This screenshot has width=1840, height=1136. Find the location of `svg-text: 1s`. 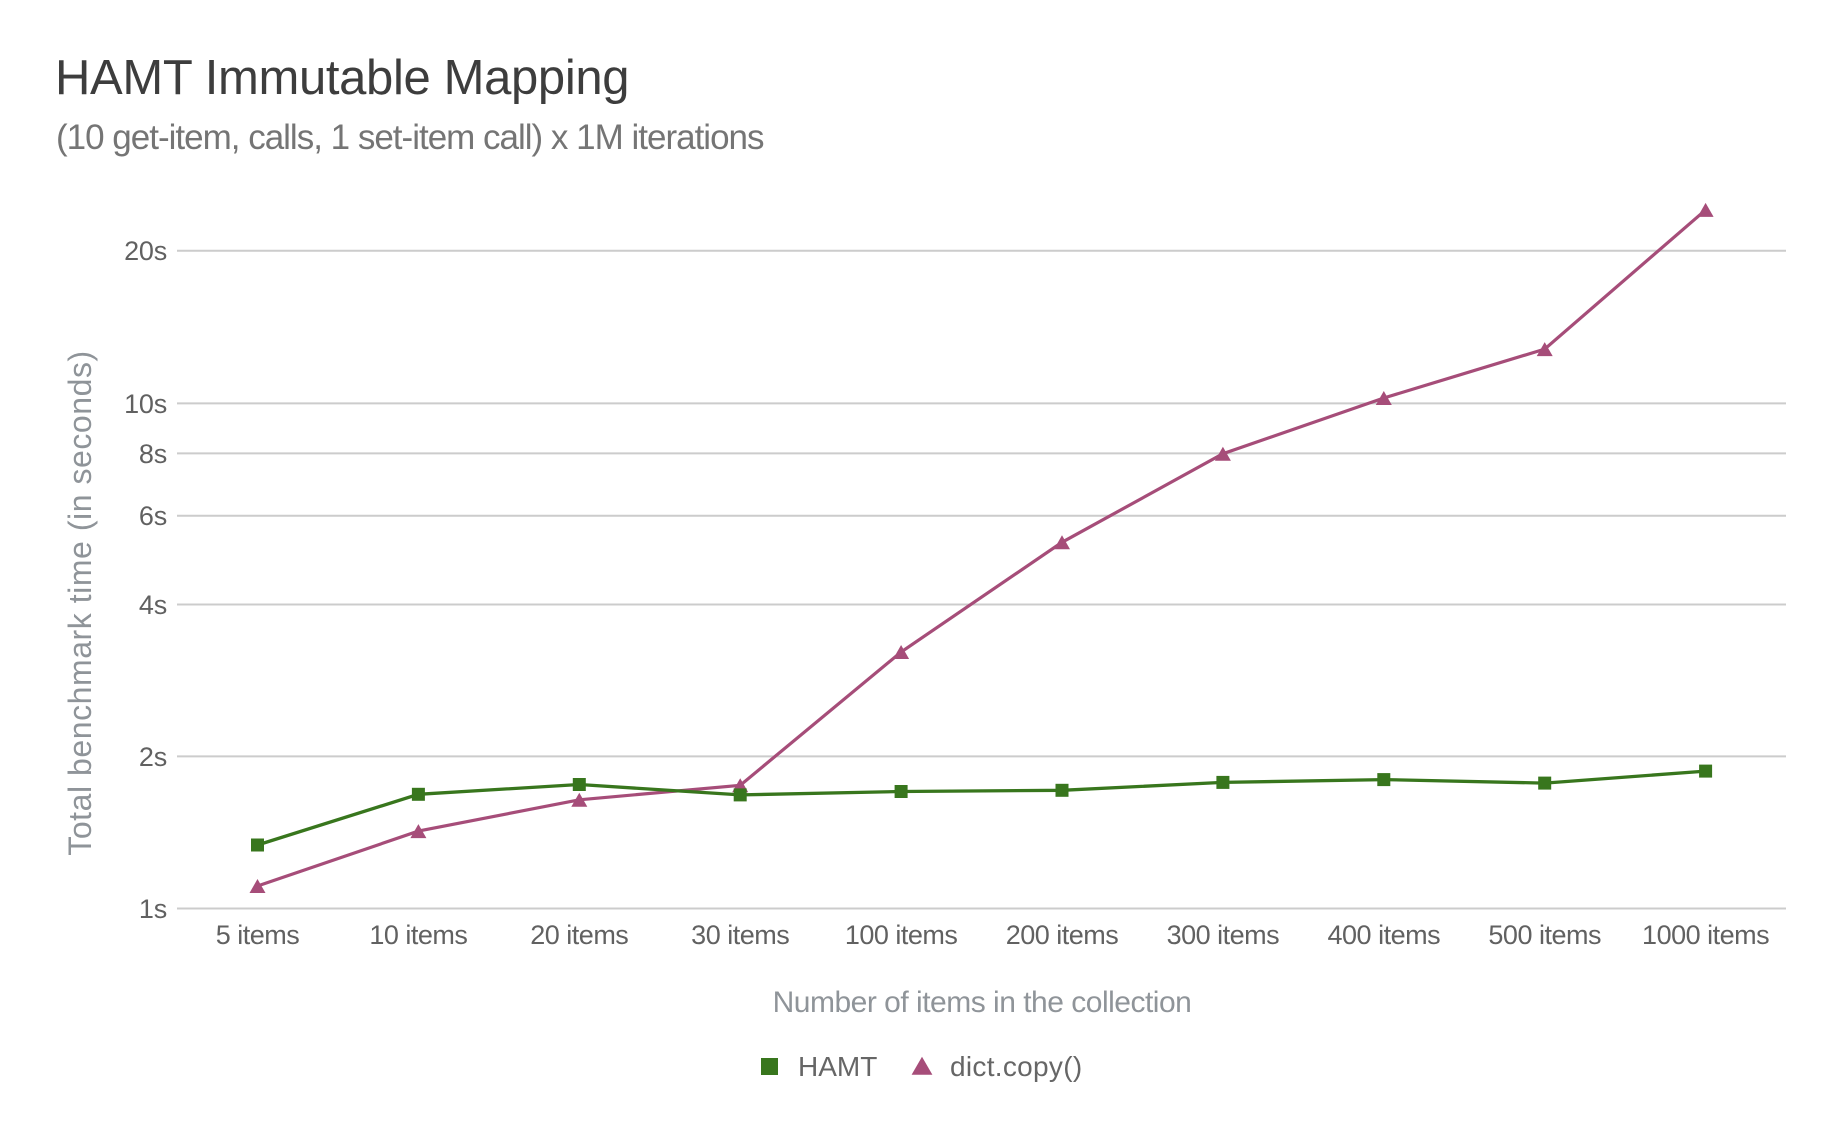

svg-text: 1s is located at coordinates (153, 909).